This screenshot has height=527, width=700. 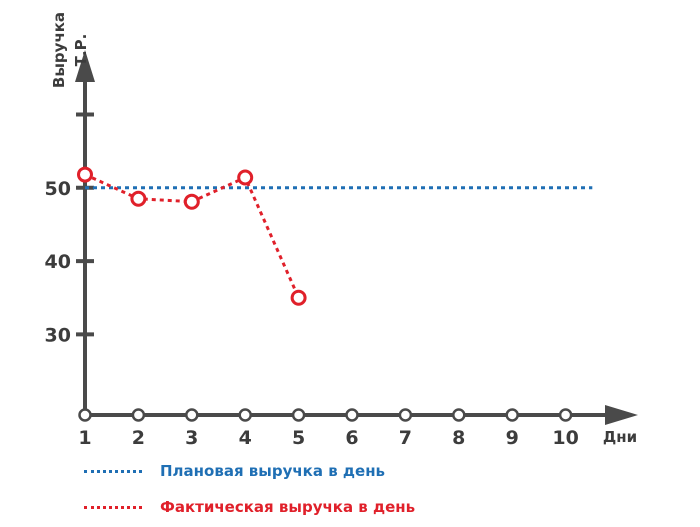 I want to click on y-tick-label-40: 40, so click(x=58, y=262).